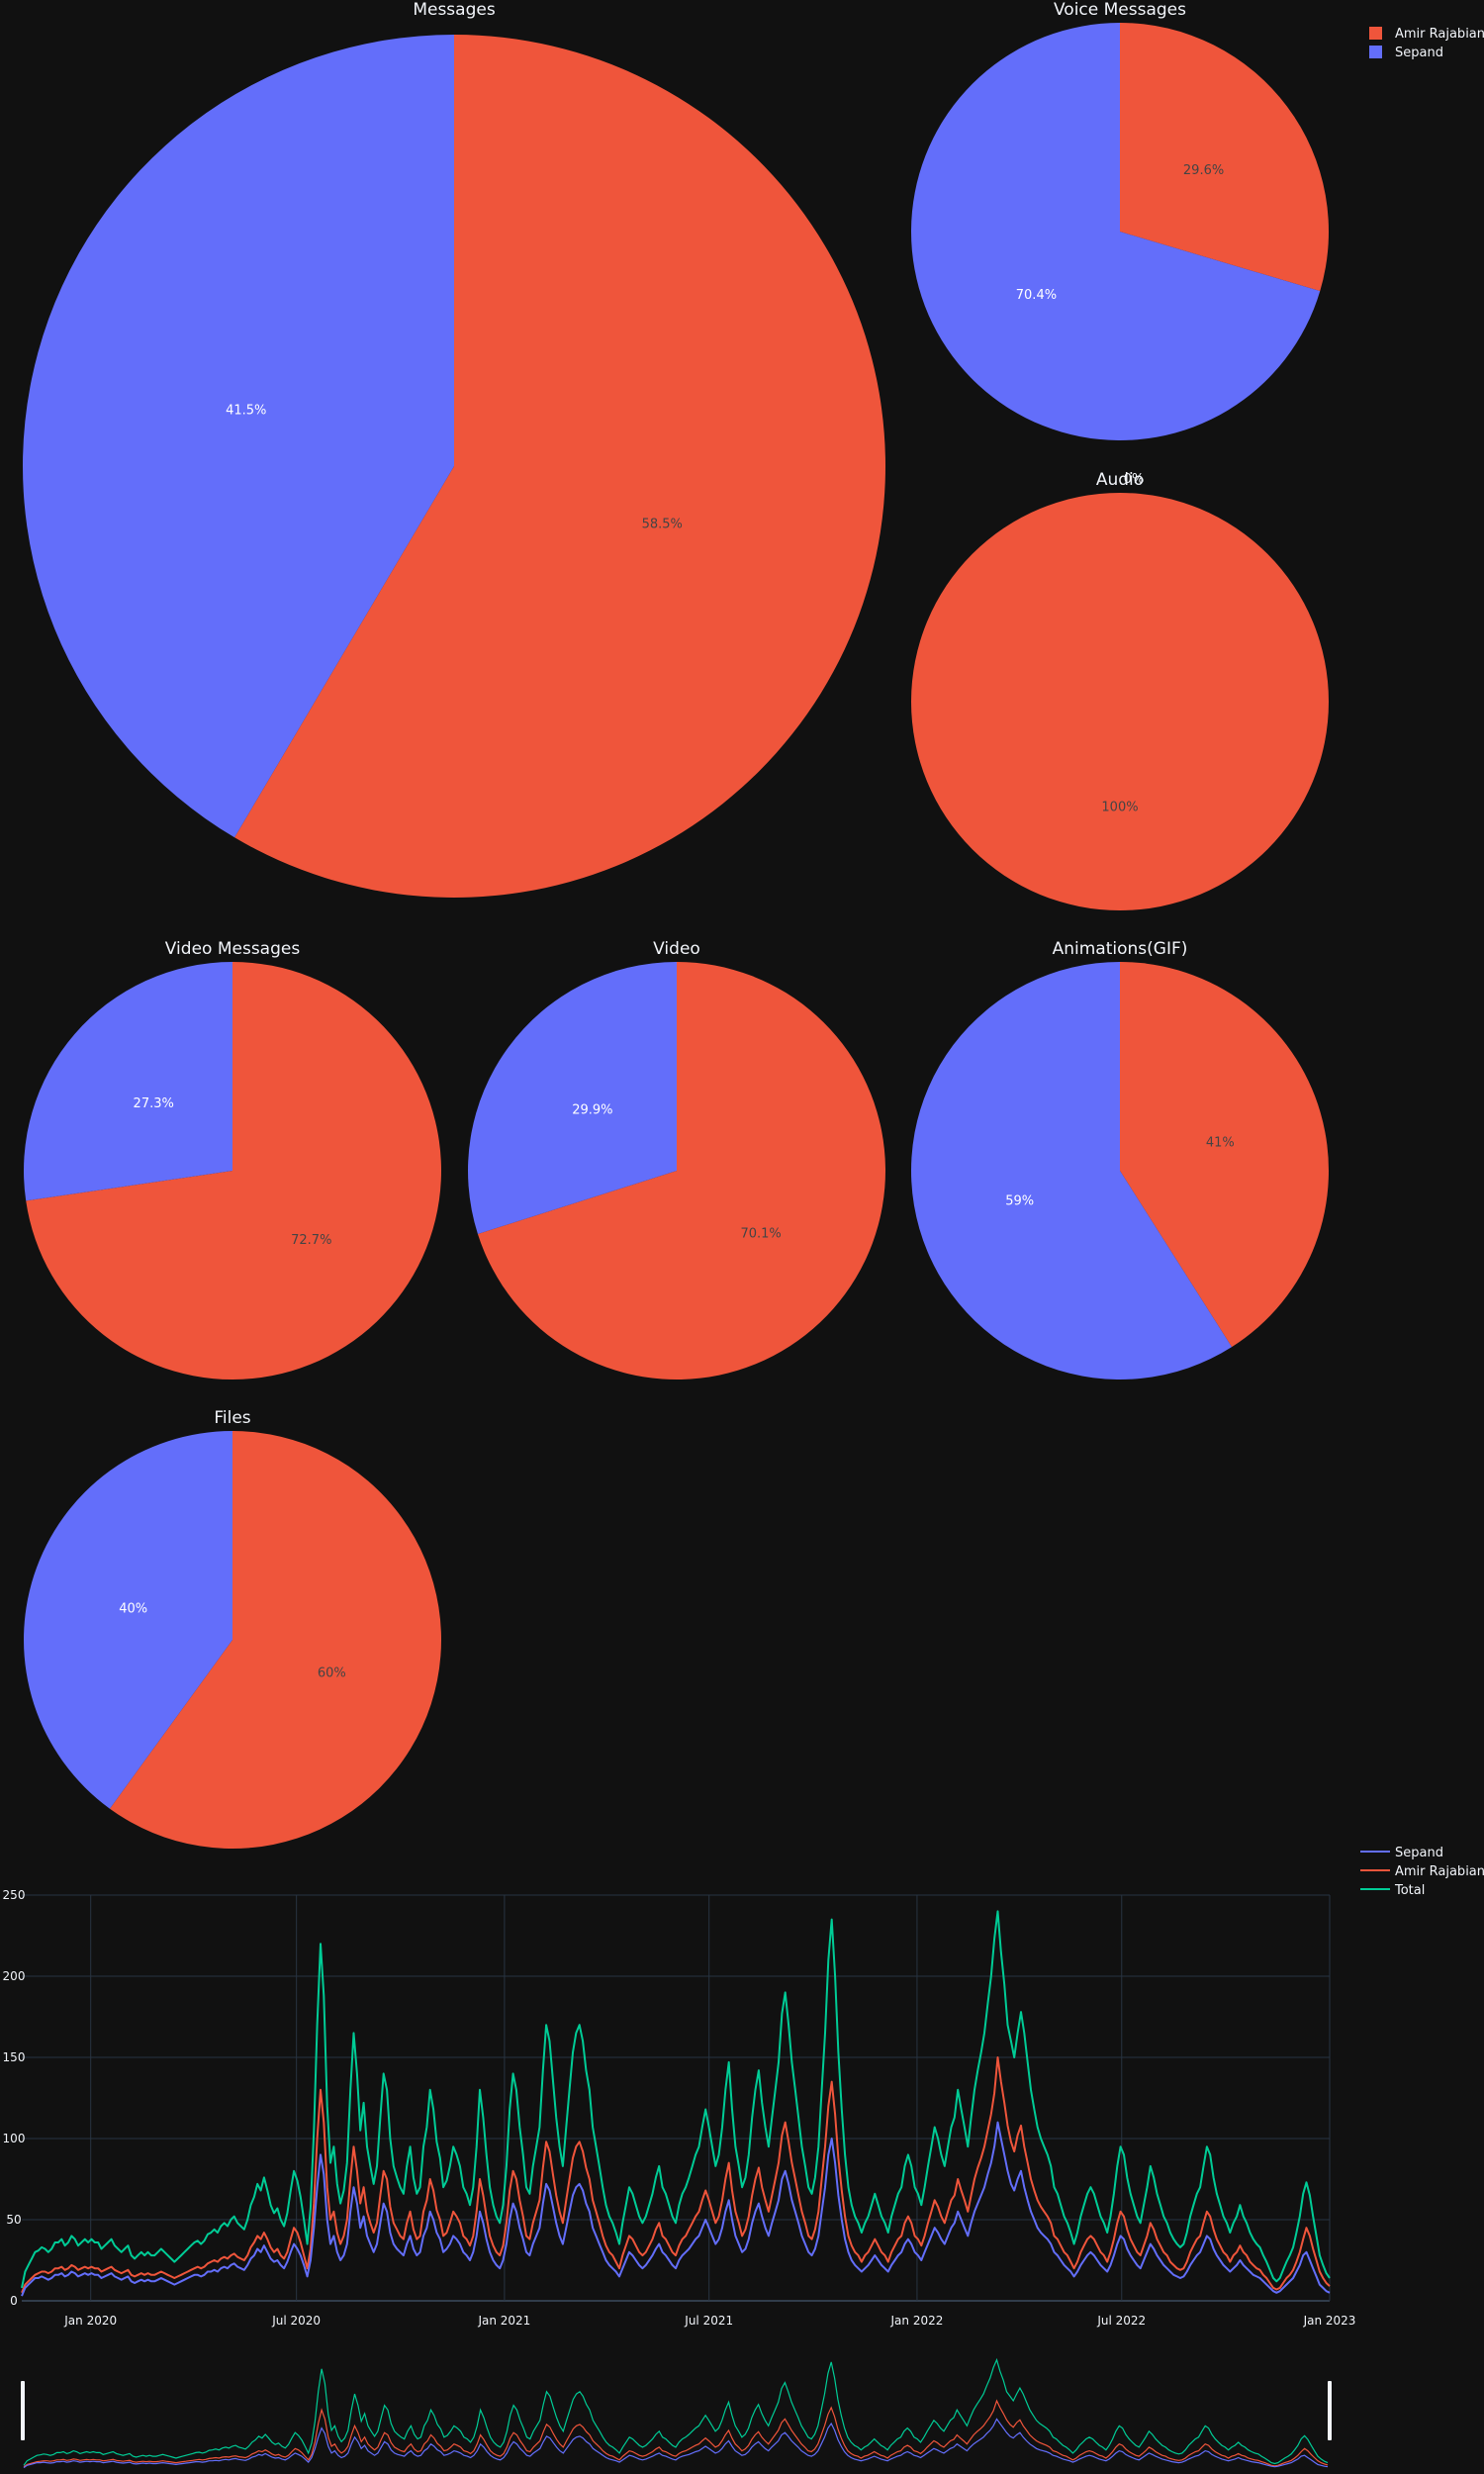 Image resolution: width=1484 pixels, height=2474 pixels. Describe the element at coordinates (1120, 480) in the screenshot. I see `pie-title-audio: Audio` at that location.